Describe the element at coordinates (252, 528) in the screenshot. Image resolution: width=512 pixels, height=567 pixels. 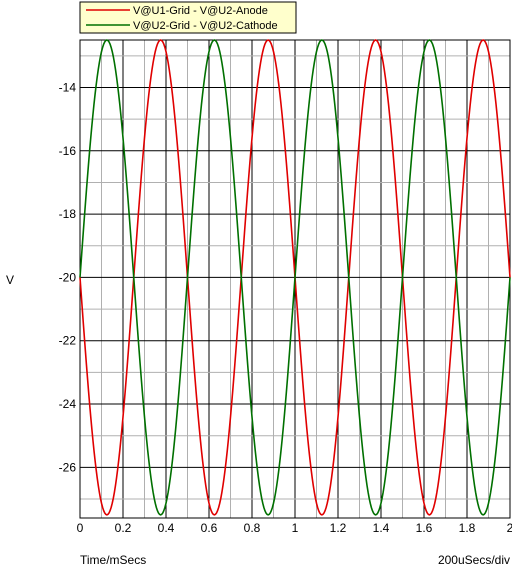
I see `x-tick-label: 0.8` at that location.